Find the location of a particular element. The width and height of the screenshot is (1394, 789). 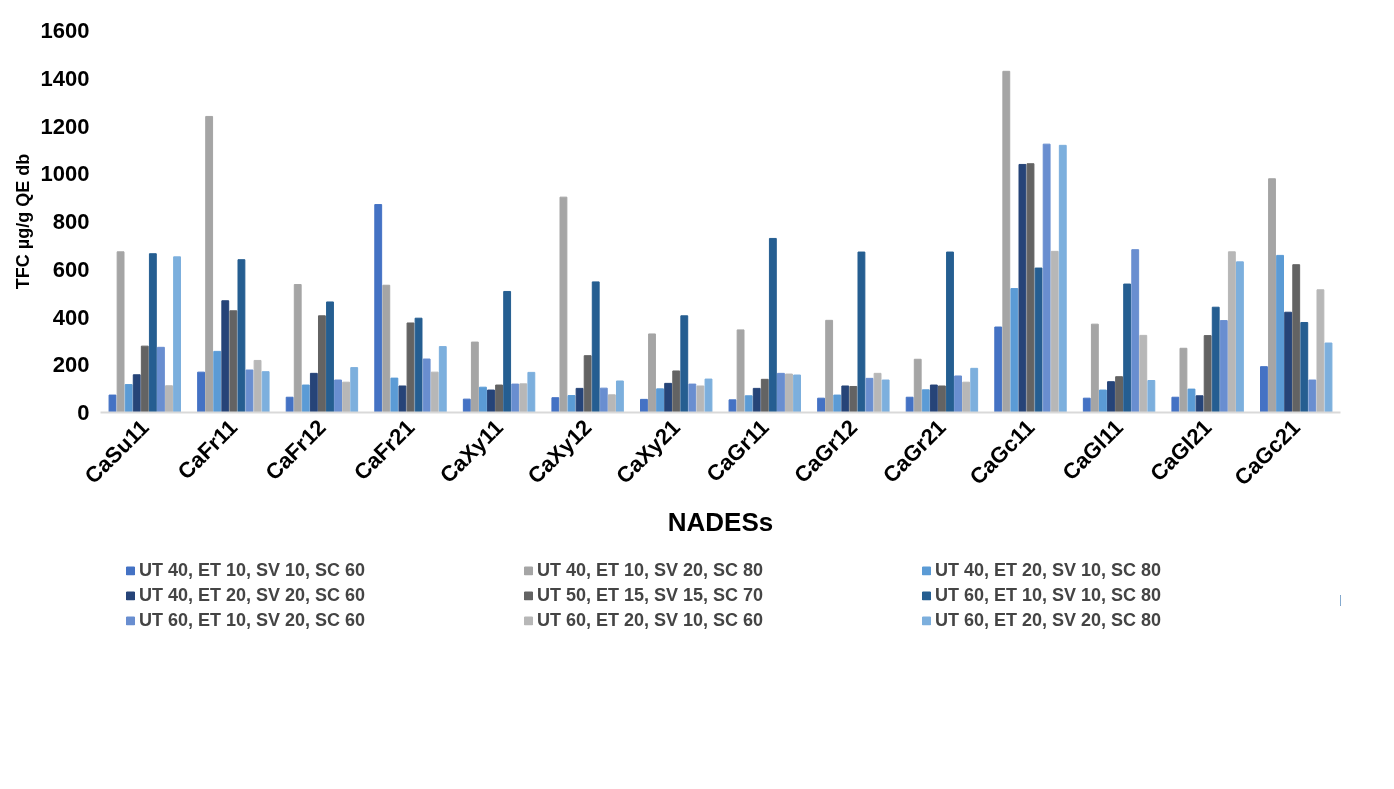

legend-label: UT 50, ET 15, SV 15, SC 70 is located at coordinates (651, 595).